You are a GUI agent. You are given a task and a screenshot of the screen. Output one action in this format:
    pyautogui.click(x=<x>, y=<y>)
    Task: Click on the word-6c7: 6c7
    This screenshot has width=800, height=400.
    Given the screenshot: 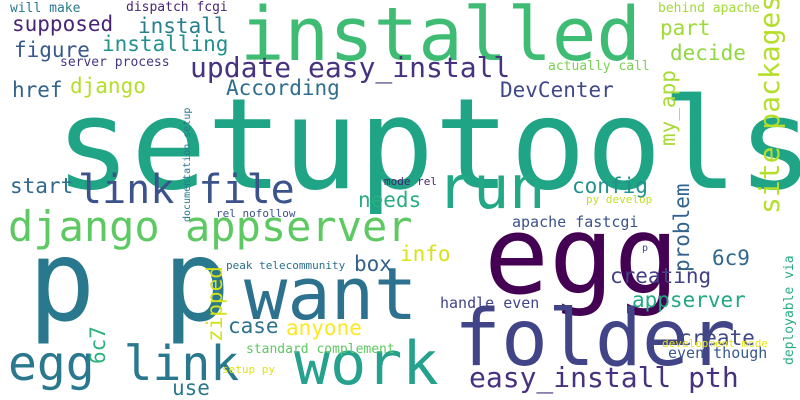 What is the action you would take?
    pyautogui.click(x=98, y=345)
    